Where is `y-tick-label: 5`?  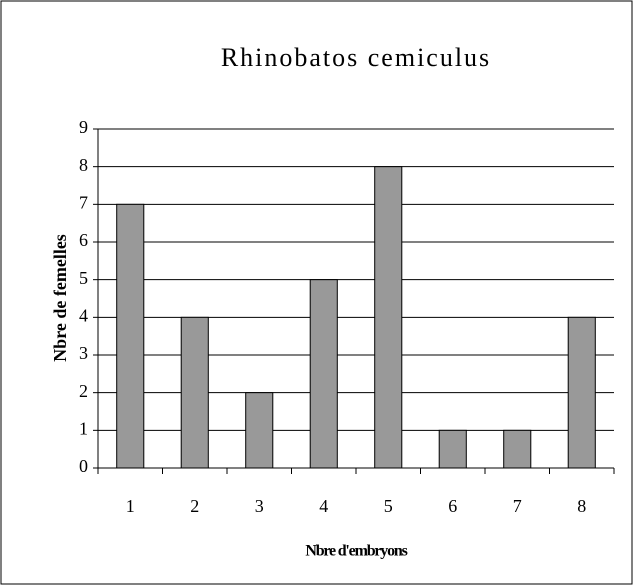
y-tick-label: 5 is located at coordinates (83, 278).